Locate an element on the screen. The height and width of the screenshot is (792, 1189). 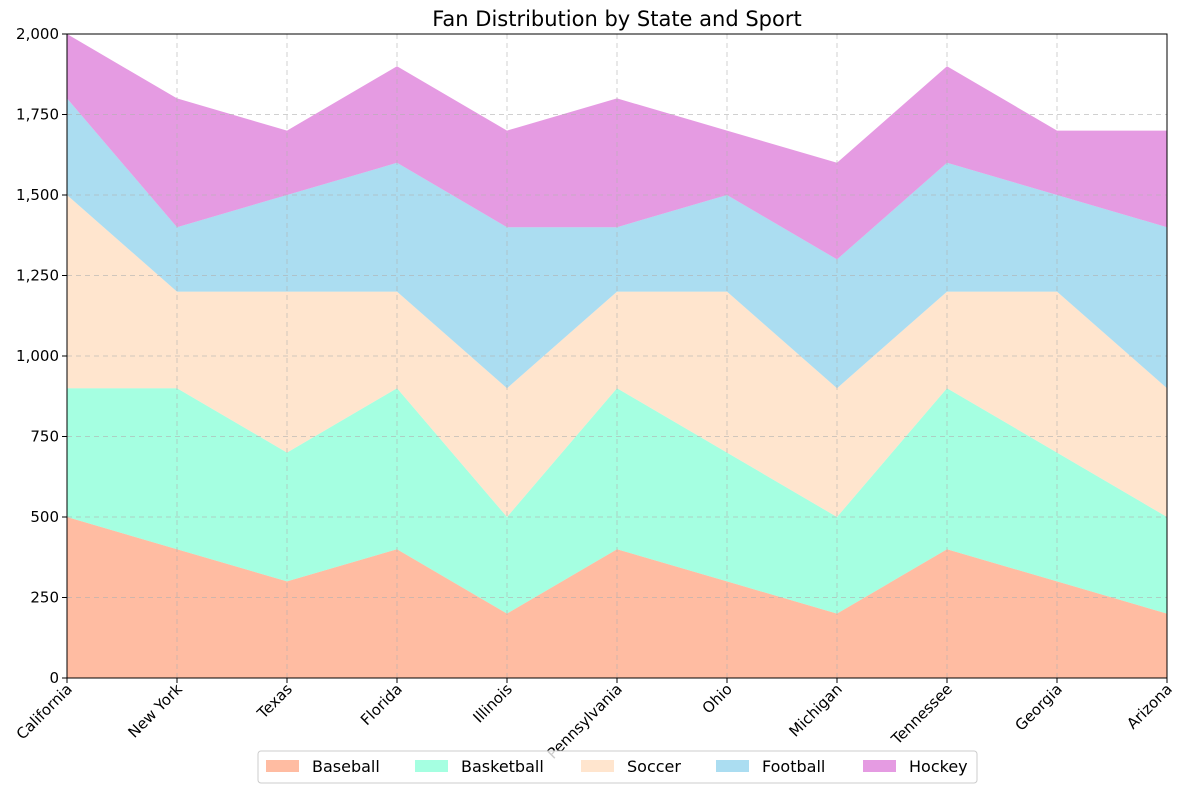
y-tick-label: 750 is located at coordinates (44, 437).